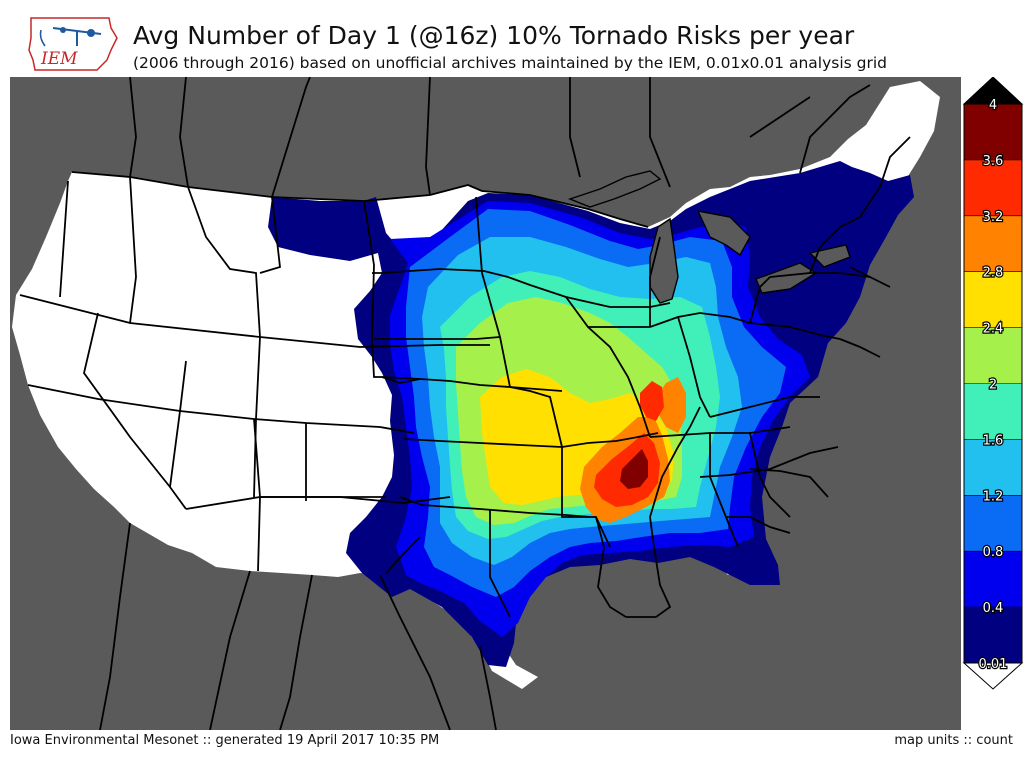 The width and height of the screenshot is (1024, 768). I want to click on risk-zone-2.8-3.2-b, so click(671, 405).